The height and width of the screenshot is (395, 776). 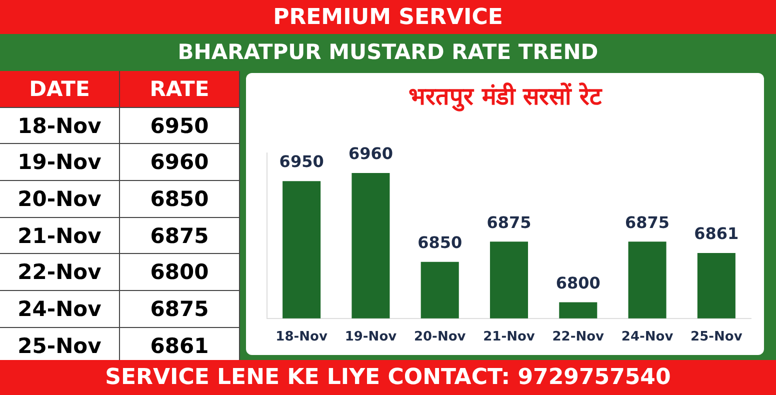 I want to click on category-label: 21-Nov, so click(x=60, y=236).